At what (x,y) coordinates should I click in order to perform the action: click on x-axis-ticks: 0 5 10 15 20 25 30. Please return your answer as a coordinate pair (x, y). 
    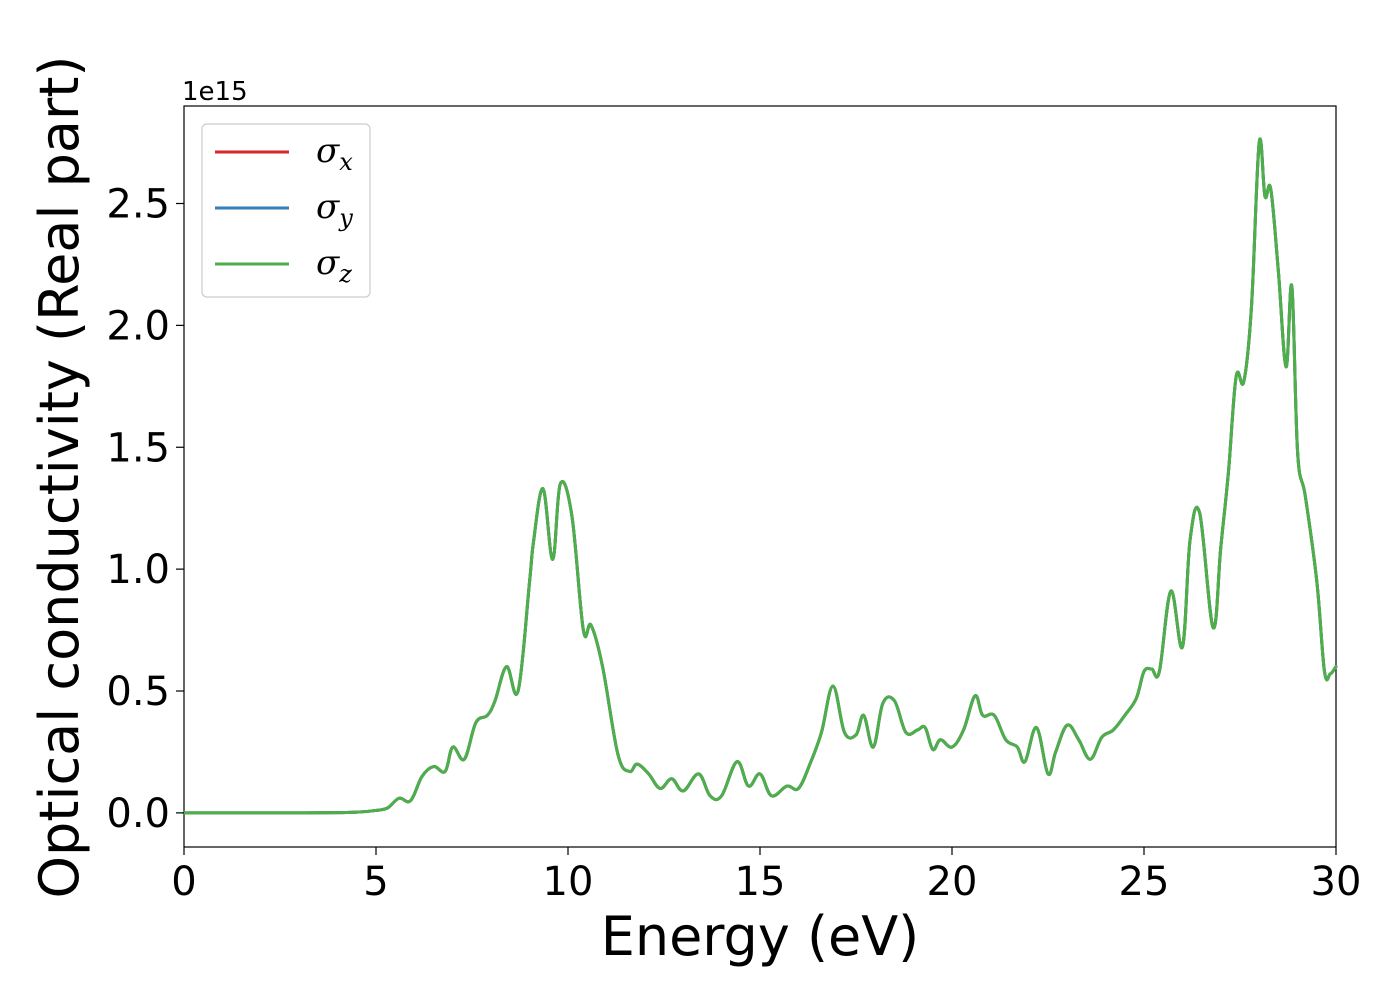
    Looking at the image, I should click on (766, 876).